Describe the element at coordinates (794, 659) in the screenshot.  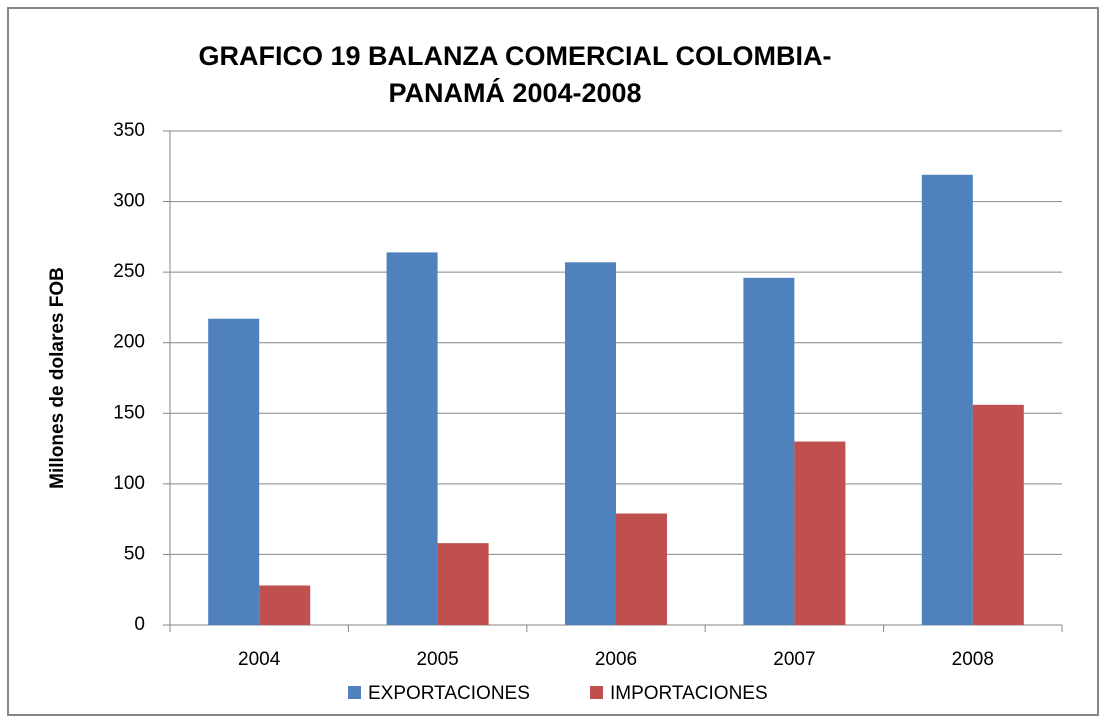
I see `x-tick-label: 2007` at that location.